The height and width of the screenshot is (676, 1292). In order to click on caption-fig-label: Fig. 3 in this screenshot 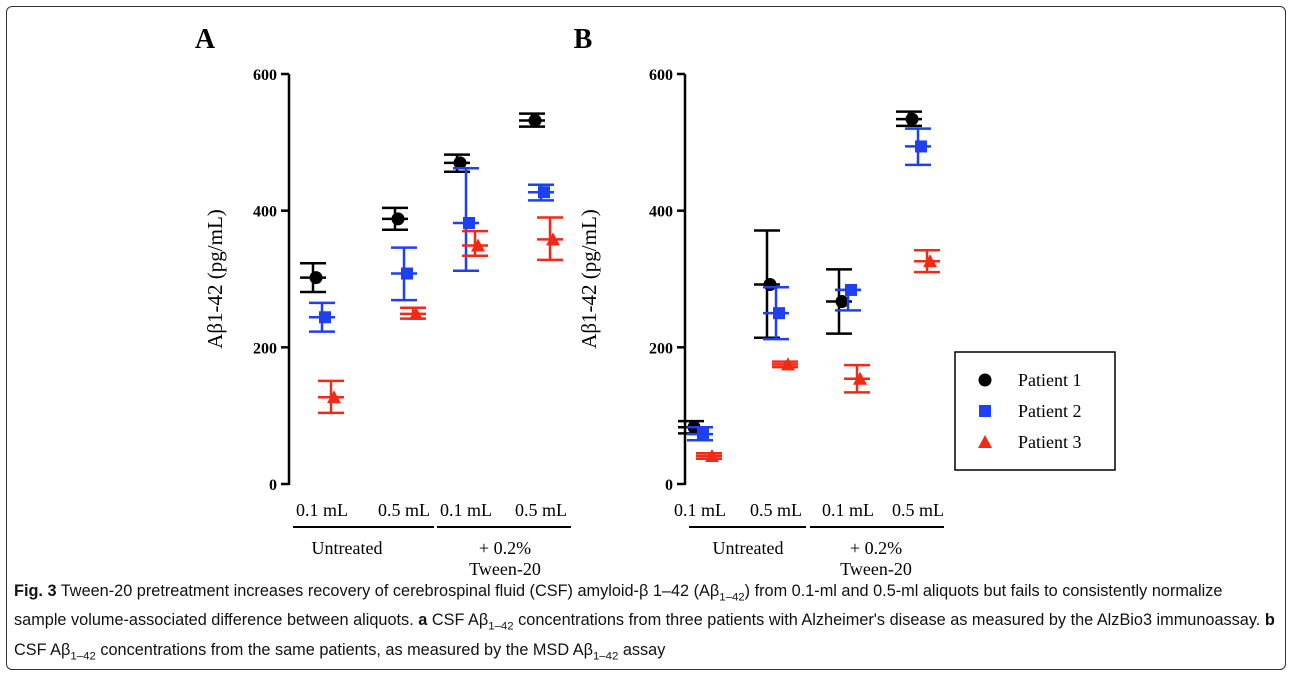, I will do `click(35, 591)`.